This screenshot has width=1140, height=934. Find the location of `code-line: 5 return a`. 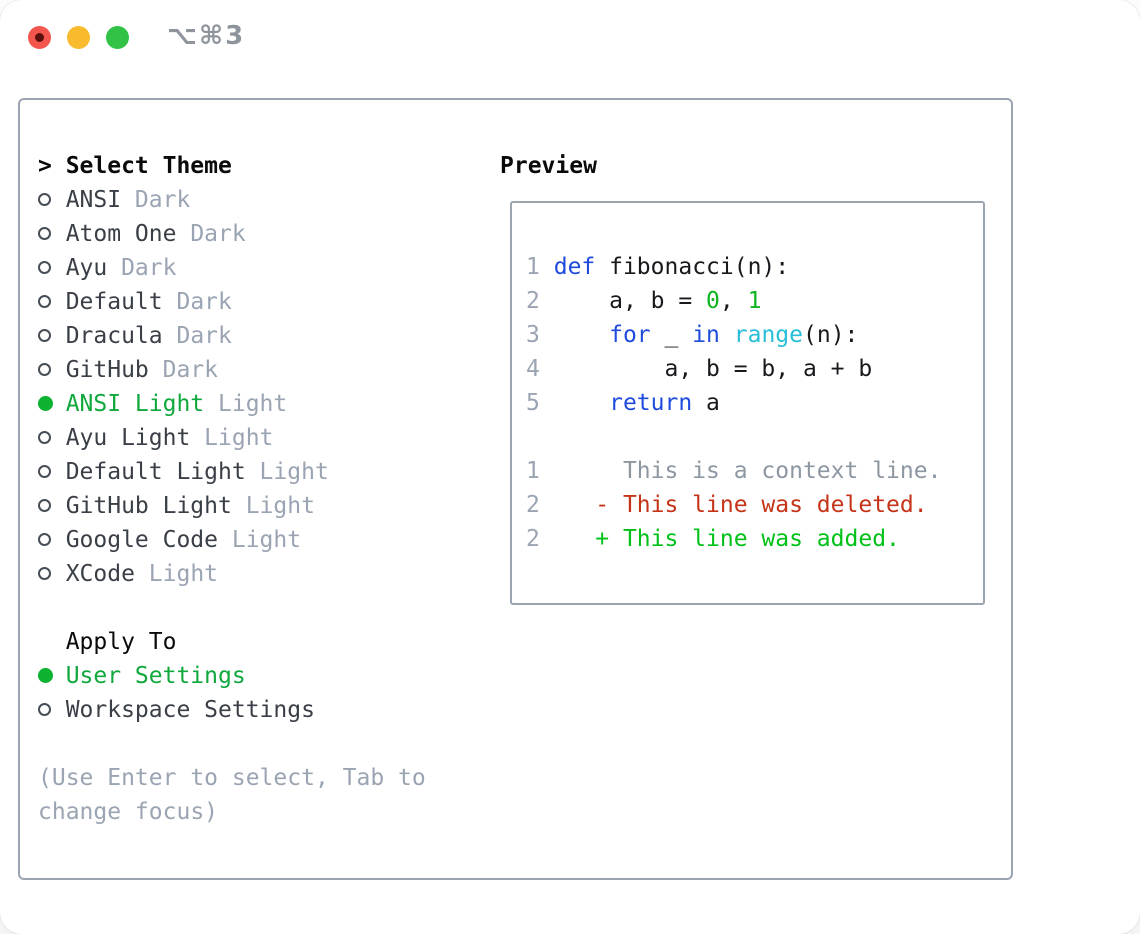

code-line: 5 return a is located at coordinates (754, 403).